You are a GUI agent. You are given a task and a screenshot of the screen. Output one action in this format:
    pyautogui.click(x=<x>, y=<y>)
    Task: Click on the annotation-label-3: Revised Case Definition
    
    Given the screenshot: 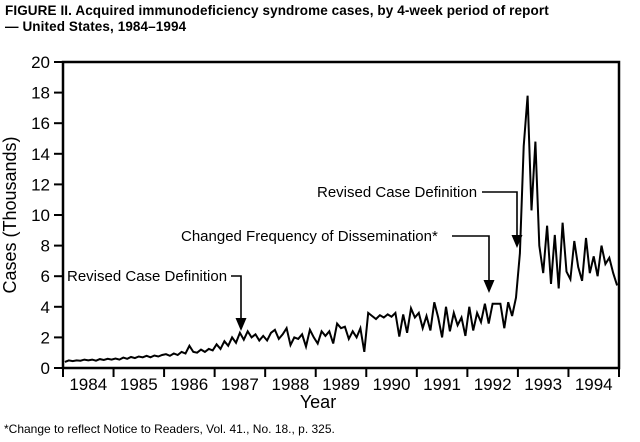 What is the action you would take?
    pyautogui.click(x=397, y=192)
    